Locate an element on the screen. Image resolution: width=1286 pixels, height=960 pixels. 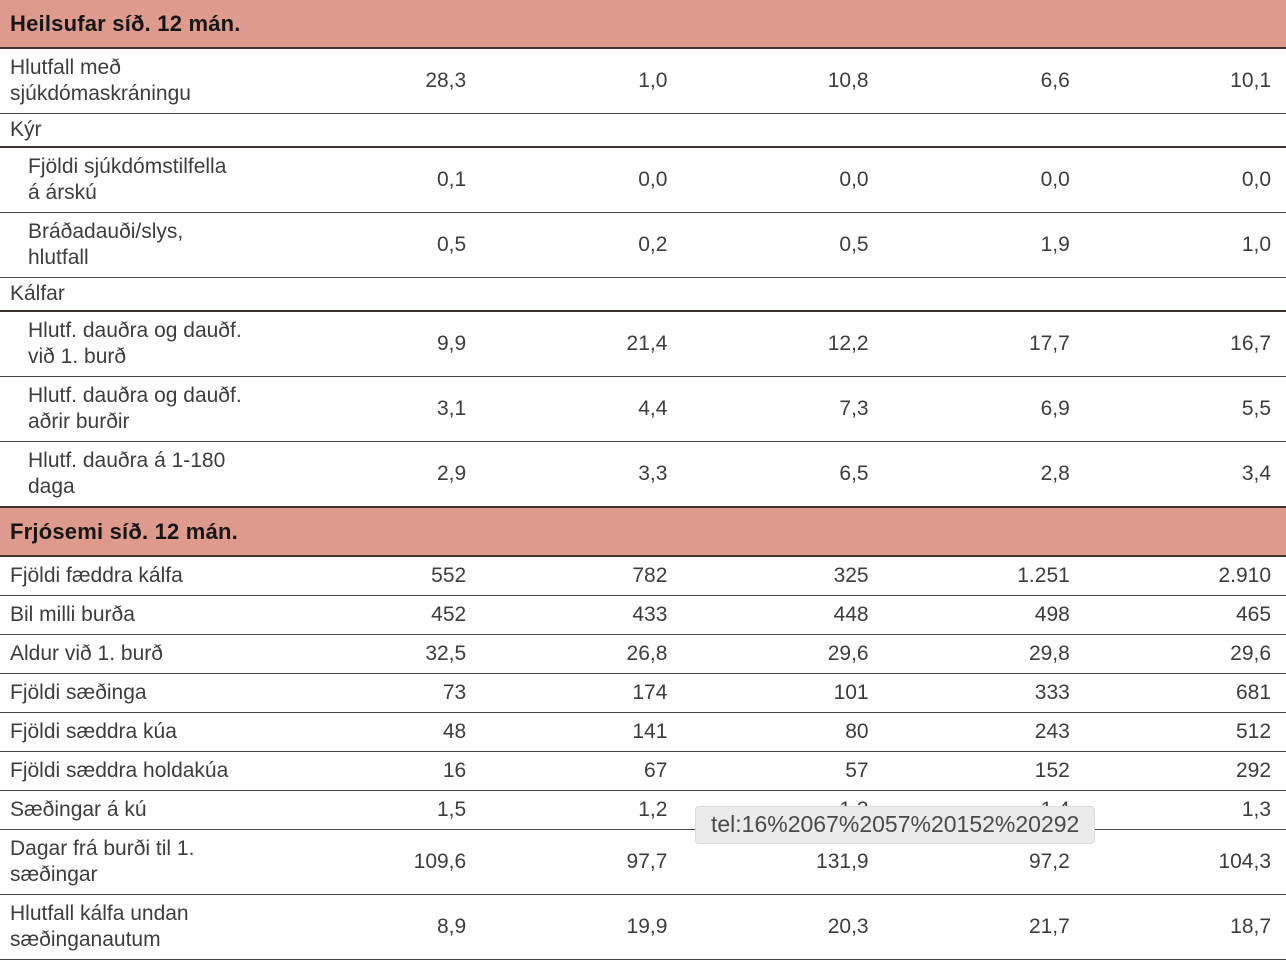
row-value: 29,6 is located at coordinates (1251, 653).